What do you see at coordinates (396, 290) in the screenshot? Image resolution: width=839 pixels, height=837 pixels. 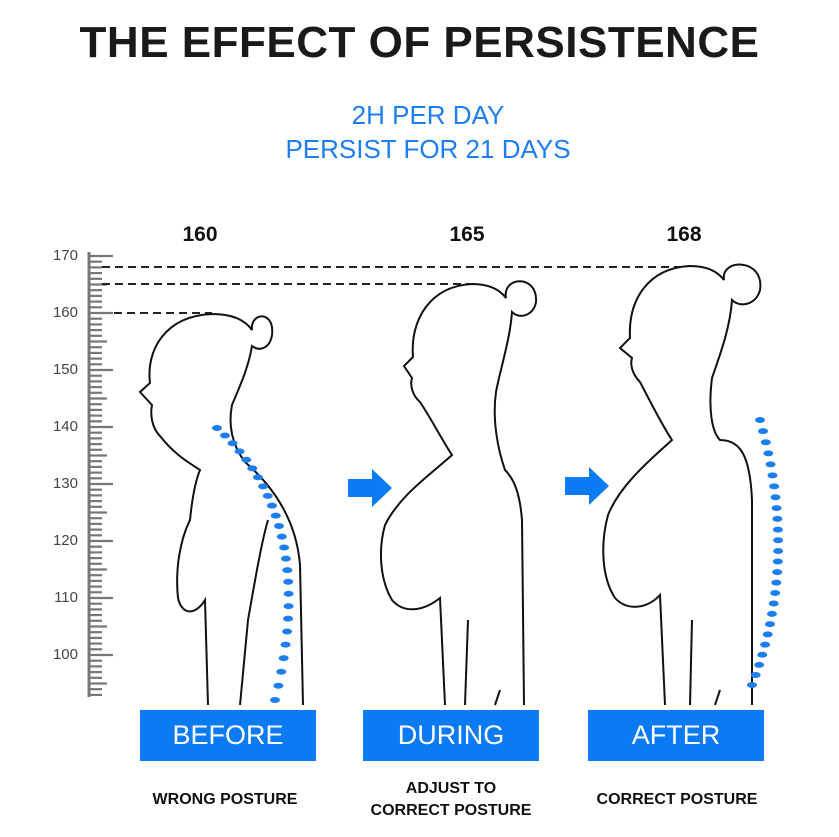 I see `height-guides` at bounding box center [396, 290].